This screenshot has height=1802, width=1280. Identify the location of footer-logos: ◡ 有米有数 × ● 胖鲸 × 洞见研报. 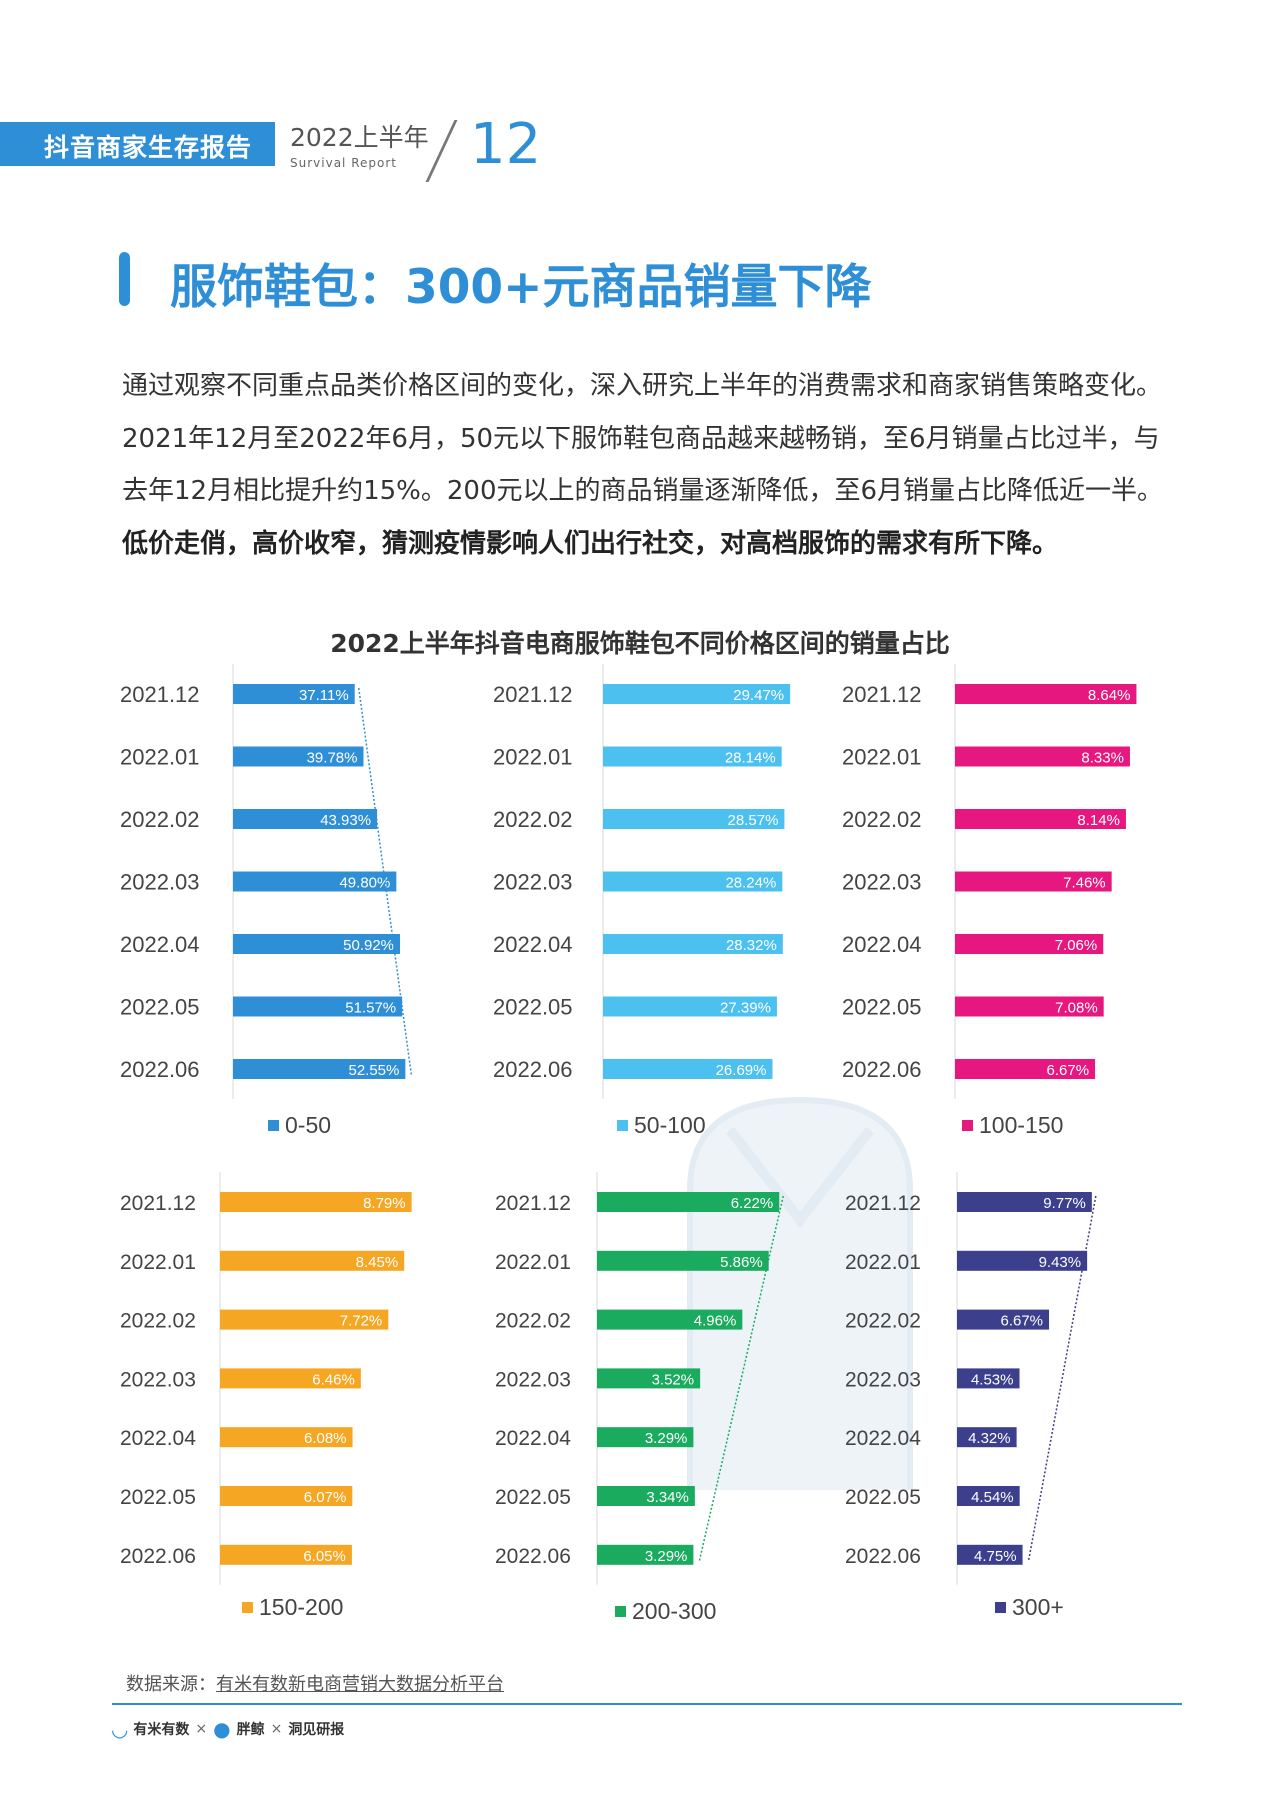
(228, 1729).